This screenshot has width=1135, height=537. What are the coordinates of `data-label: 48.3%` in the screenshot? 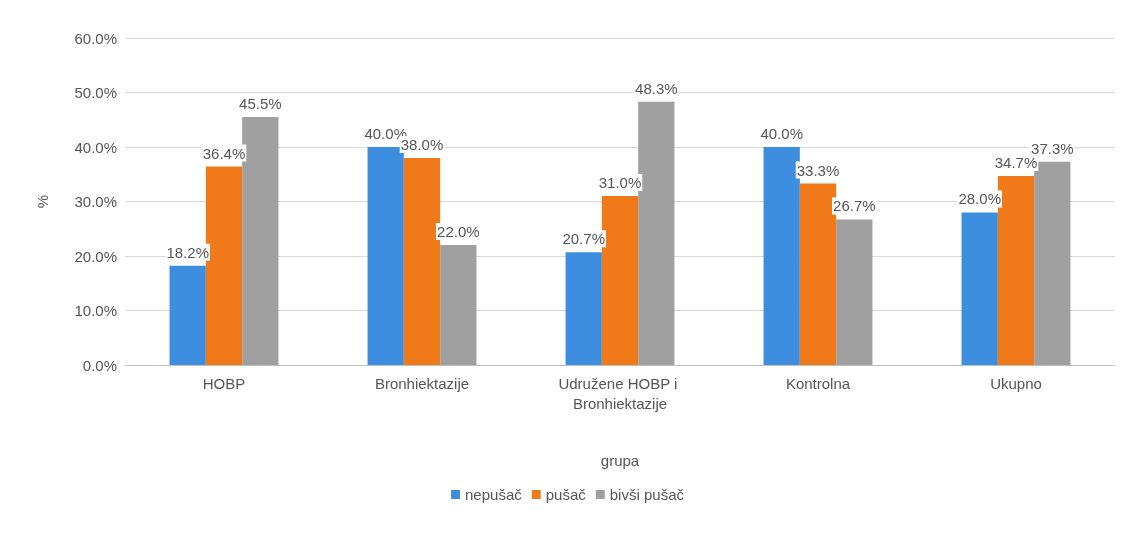 It's located at (656, 88).